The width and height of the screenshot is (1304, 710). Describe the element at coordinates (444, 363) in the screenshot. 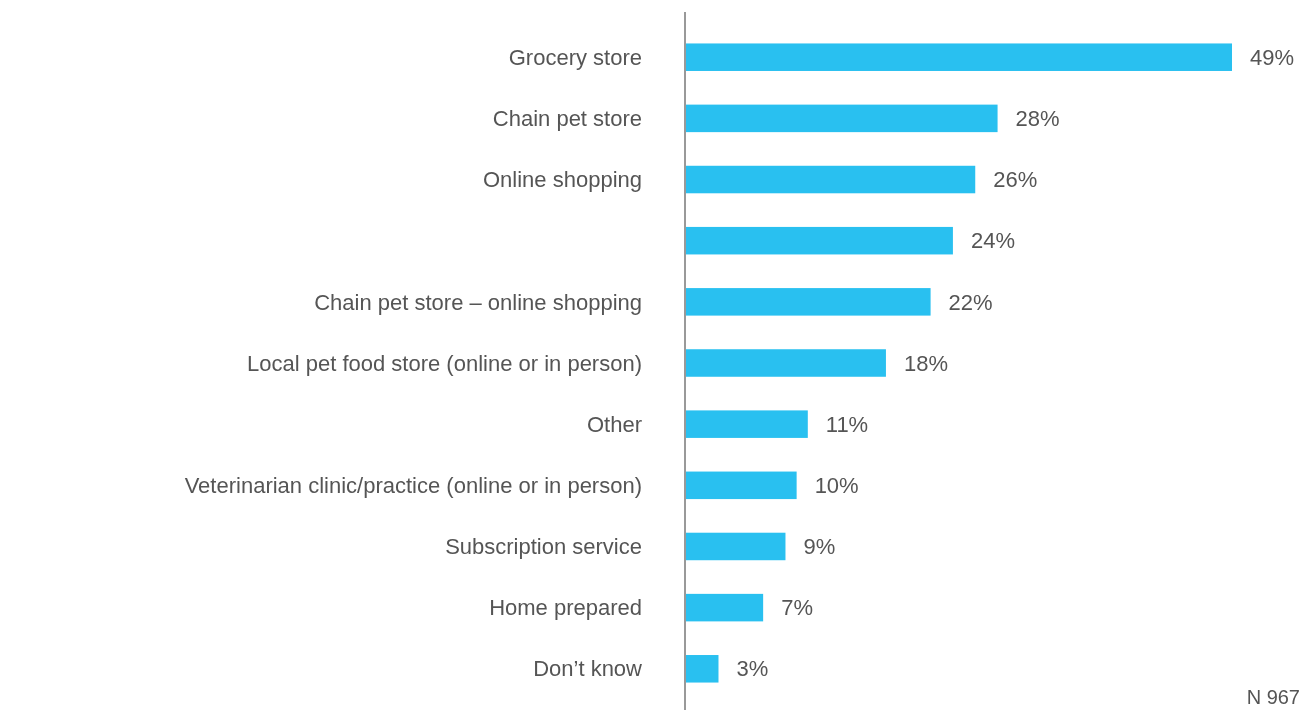

I see `y-tick-label: Local pet food store (online or in person)` at that location.